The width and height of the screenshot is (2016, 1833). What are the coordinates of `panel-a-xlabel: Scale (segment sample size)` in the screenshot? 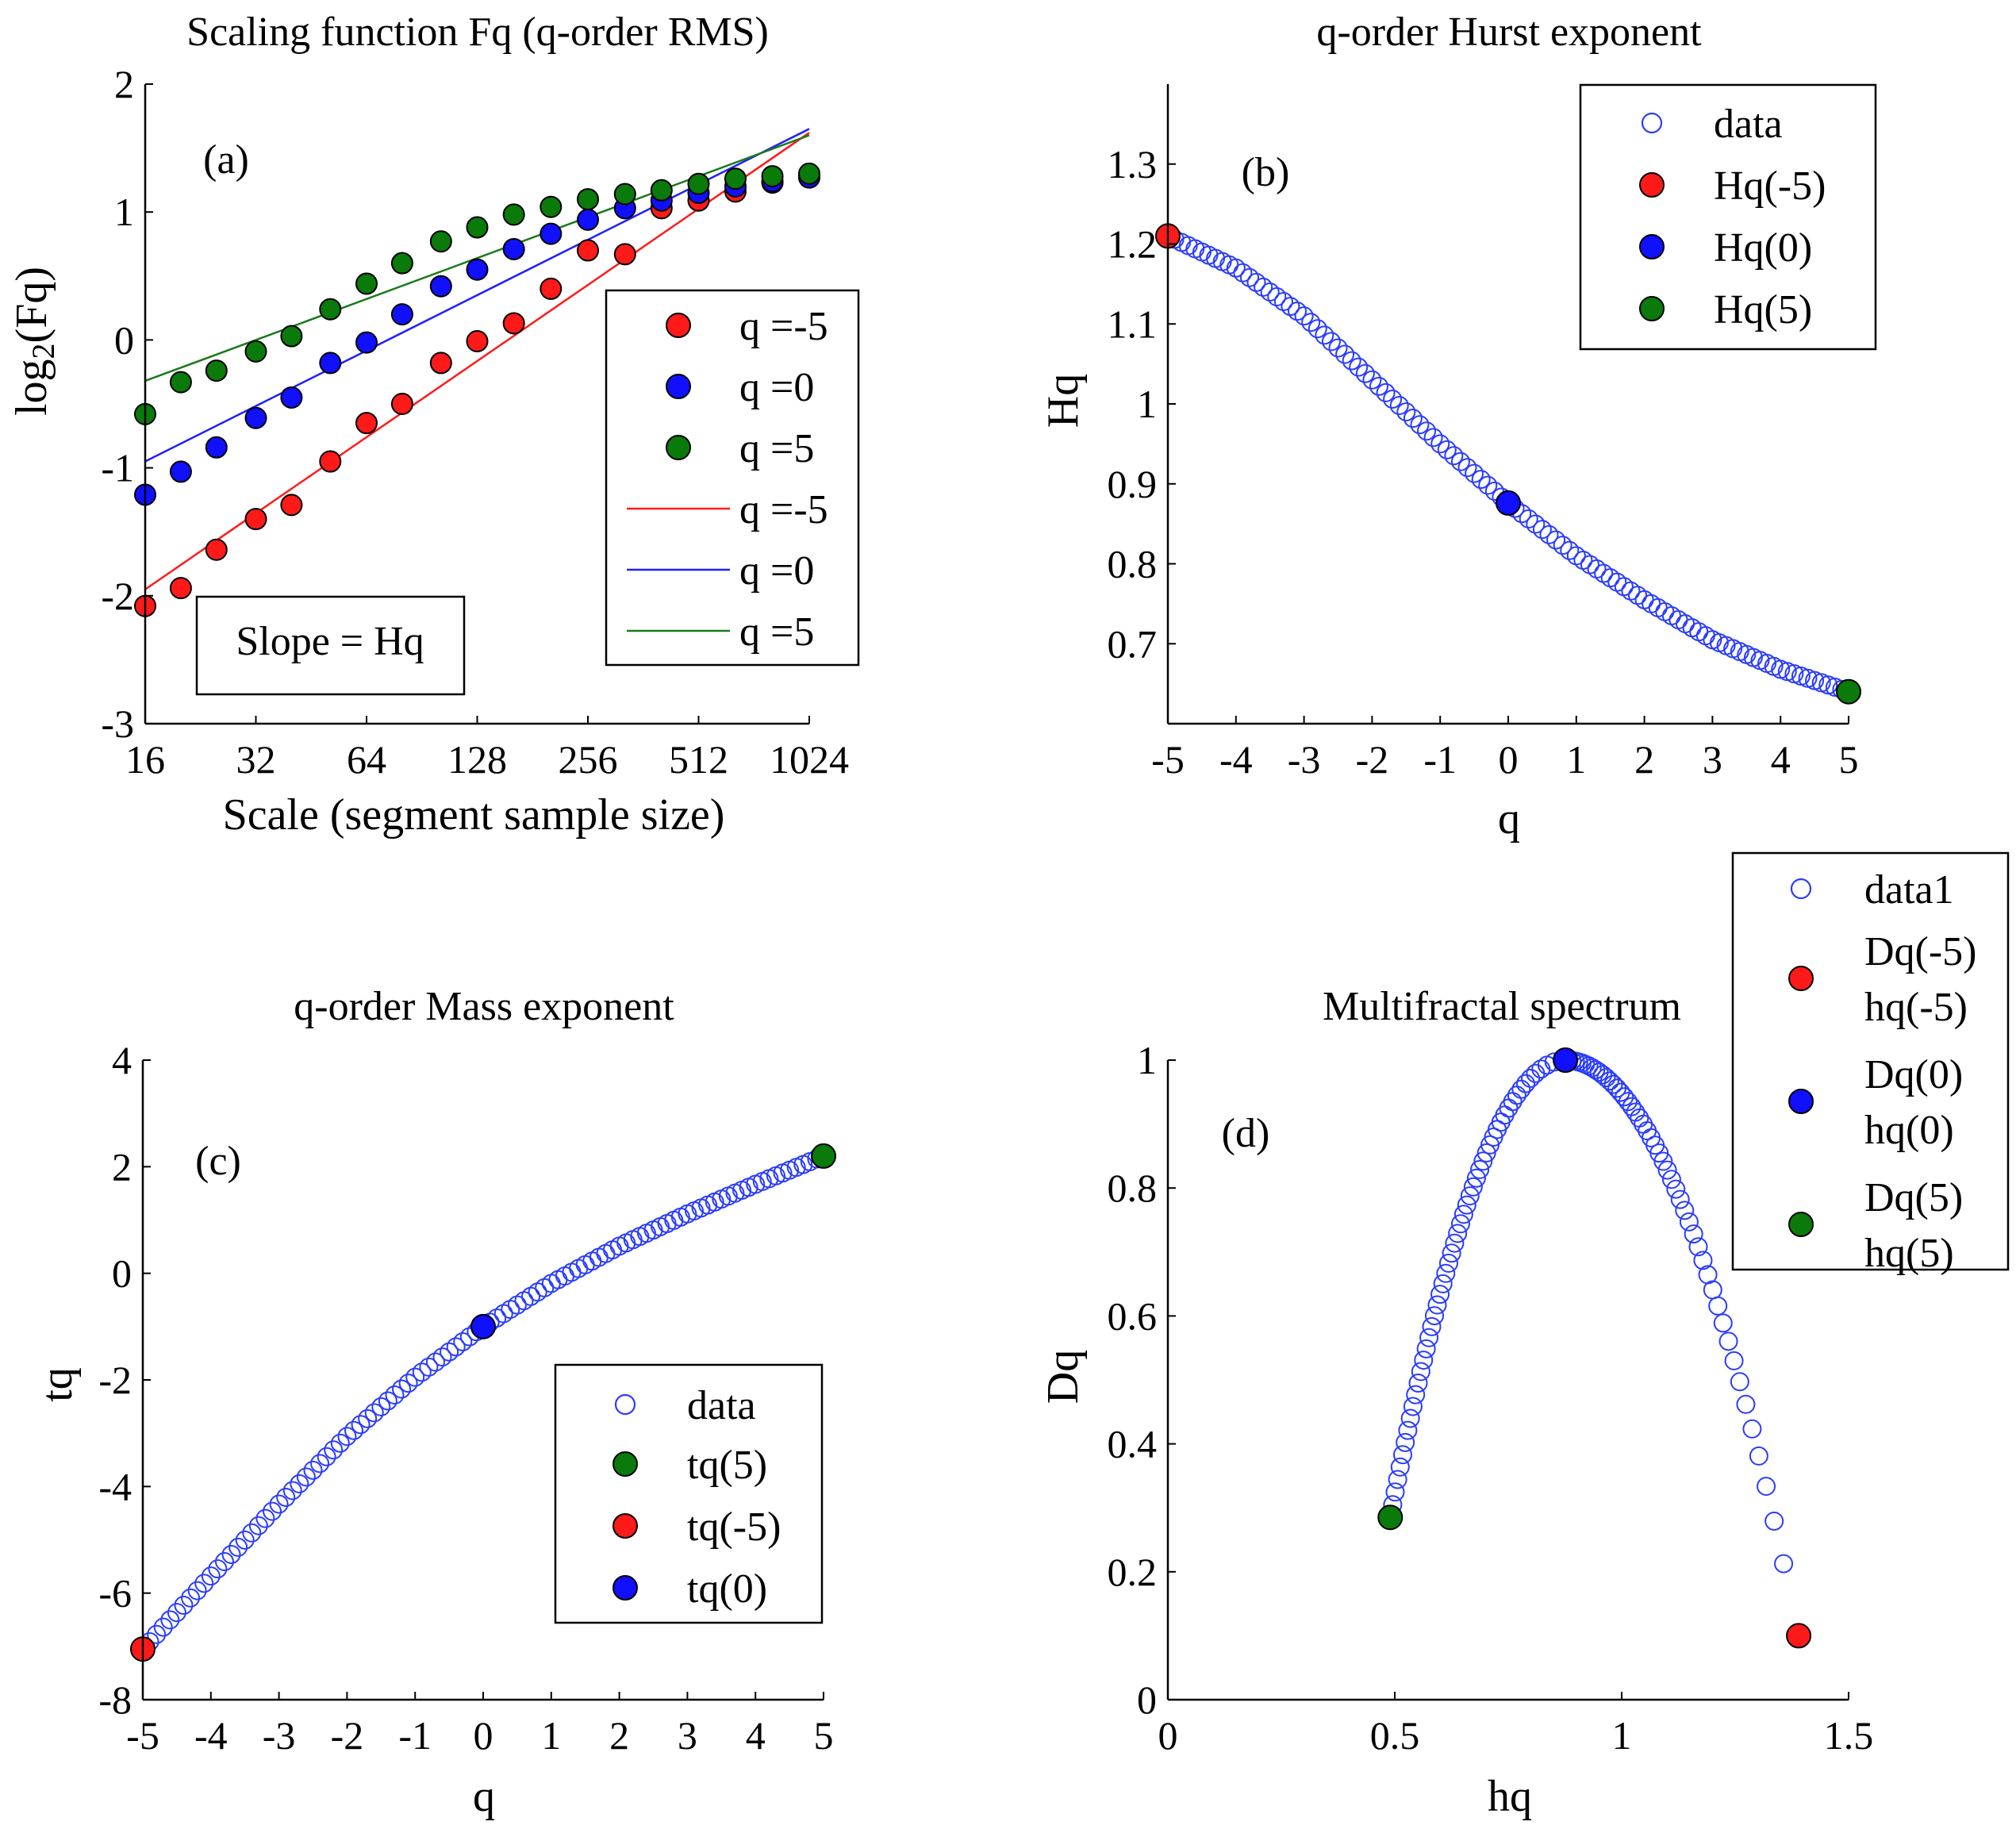 It's located at (474, 815).